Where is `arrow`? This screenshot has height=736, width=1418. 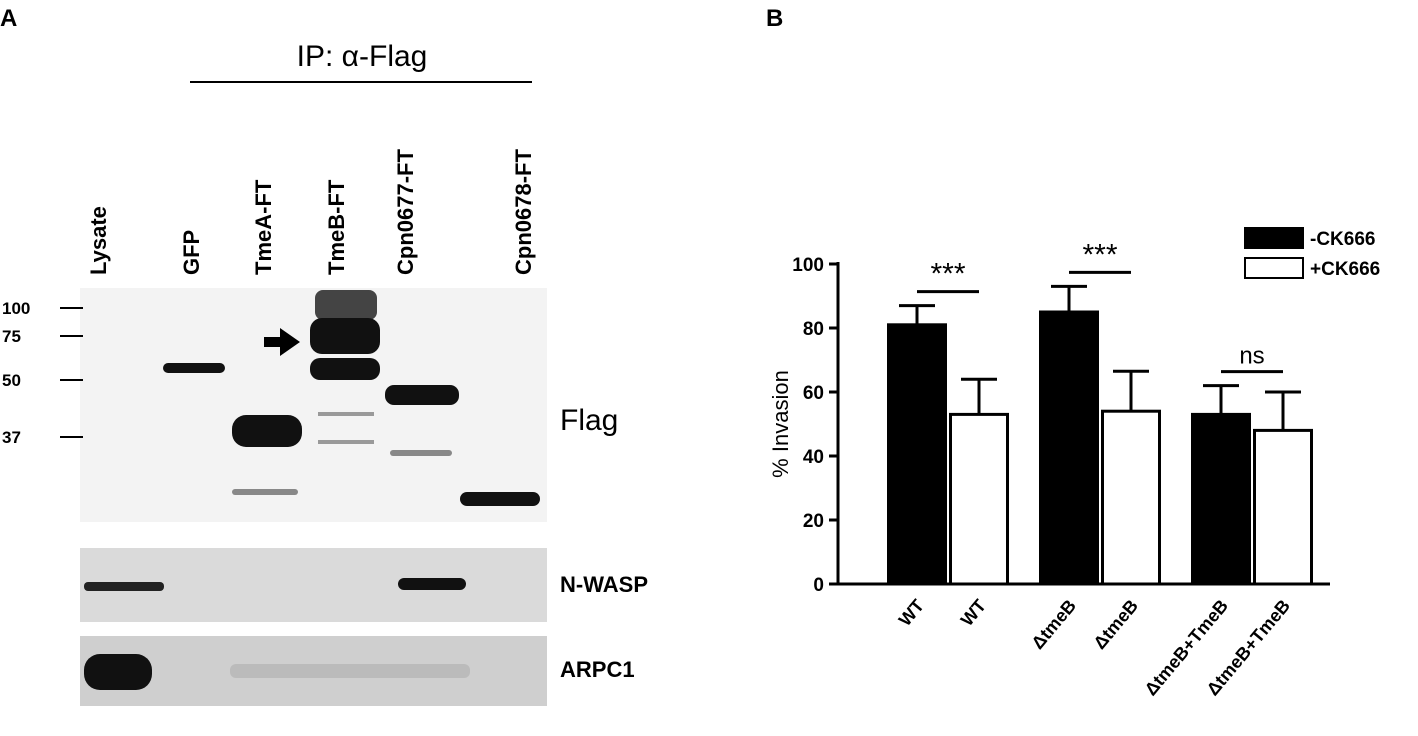
arrow is located at coordinates (282, 342).